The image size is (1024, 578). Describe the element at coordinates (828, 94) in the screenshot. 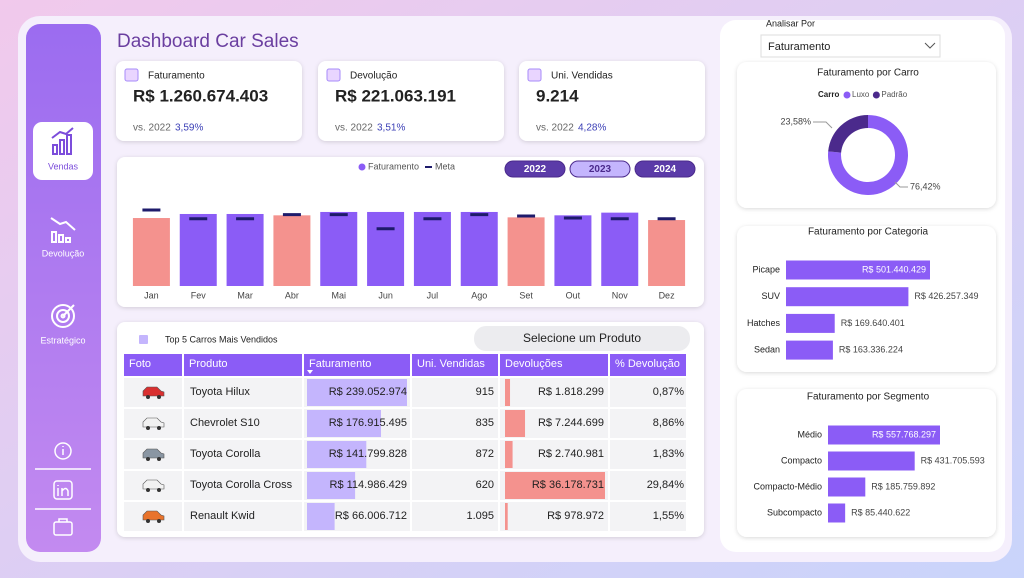

I see `legend-title: Carro` at that location.